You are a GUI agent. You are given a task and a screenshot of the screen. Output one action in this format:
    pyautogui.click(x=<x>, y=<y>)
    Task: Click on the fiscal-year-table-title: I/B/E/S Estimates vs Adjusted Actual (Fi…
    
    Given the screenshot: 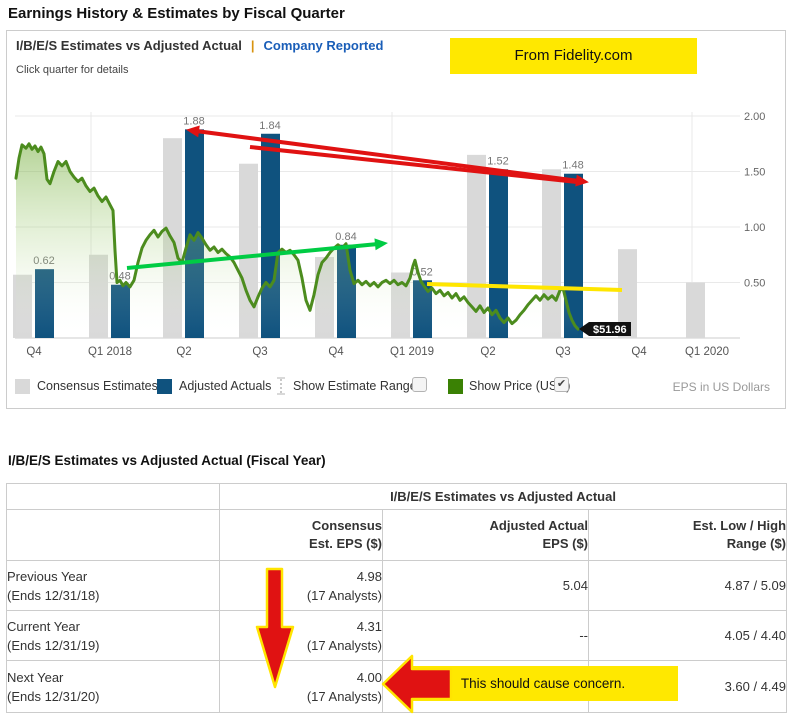 What is the action you would take?
    pyautogui.click(x=167, y=460)
    